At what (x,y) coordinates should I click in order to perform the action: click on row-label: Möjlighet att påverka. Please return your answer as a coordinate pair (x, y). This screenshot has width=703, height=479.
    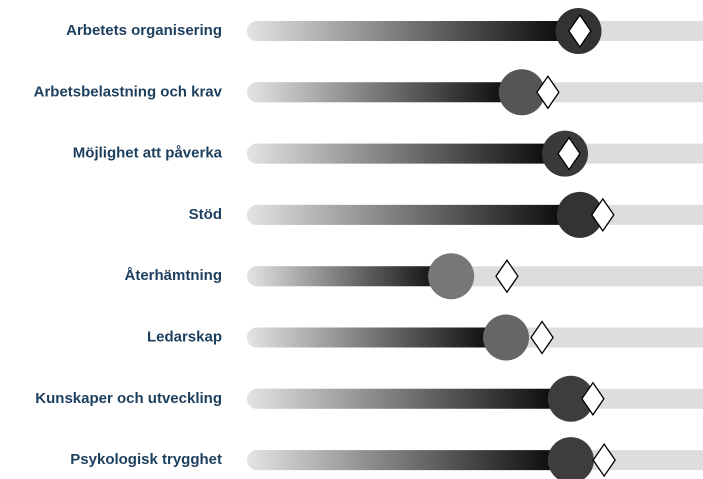
    Looking at the image, I should click on (148, 153).